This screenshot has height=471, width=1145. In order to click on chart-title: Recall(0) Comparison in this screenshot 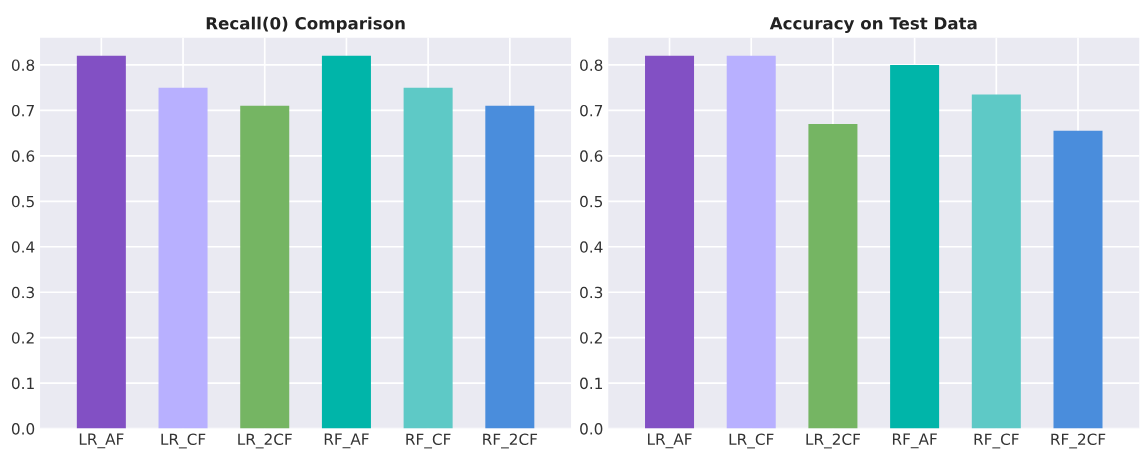, I will do `click(305, 24)`.